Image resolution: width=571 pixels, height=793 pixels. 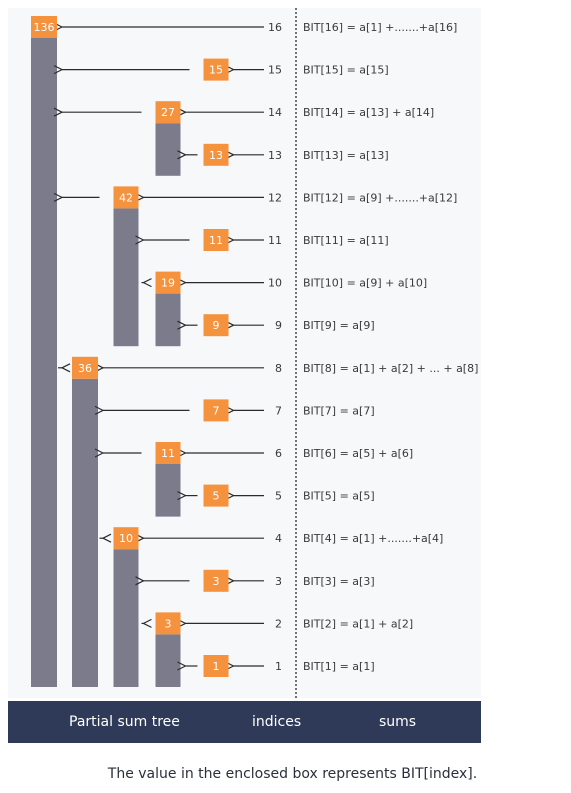 I want to click on index-6: 6, so click(x=278, y=453).